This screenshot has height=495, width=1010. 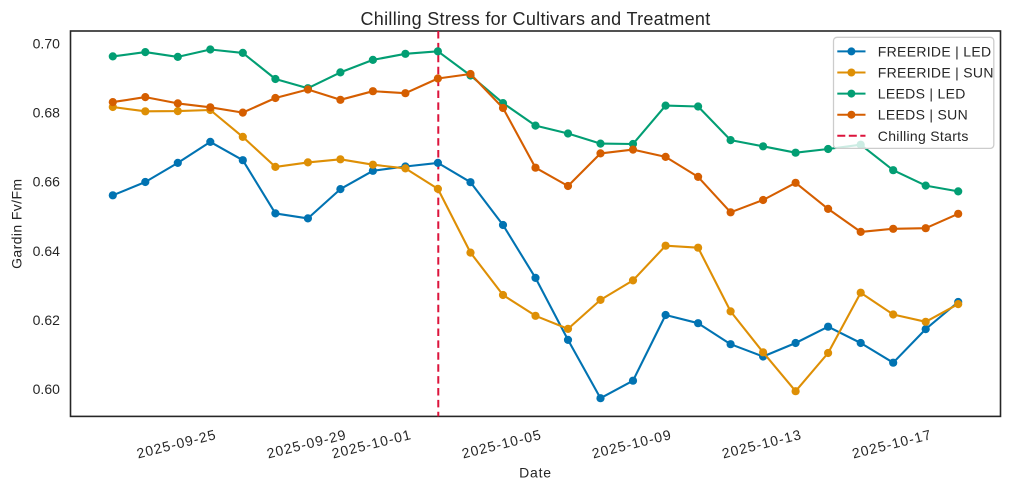 I want to click on svg-text: LEEDS | SUN, so click(x=923, y=115).